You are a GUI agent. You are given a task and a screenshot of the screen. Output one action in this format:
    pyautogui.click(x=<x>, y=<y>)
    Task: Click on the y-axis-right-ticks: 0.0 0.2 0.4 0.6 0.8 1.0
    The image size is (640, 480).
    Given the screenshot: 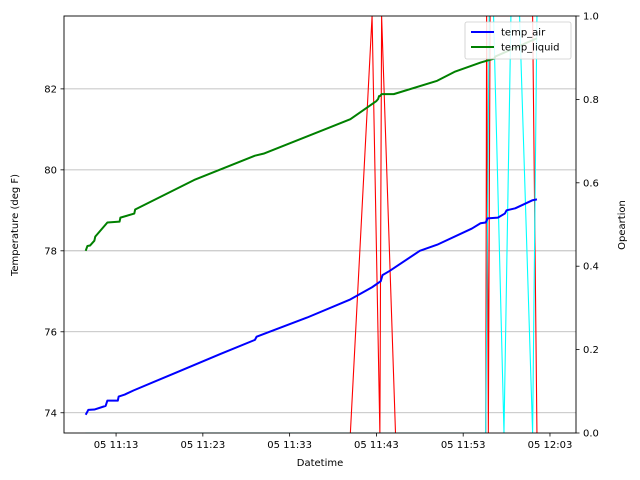 What is the action you would take?
    pyautogui.click(x=587, y=226)
    